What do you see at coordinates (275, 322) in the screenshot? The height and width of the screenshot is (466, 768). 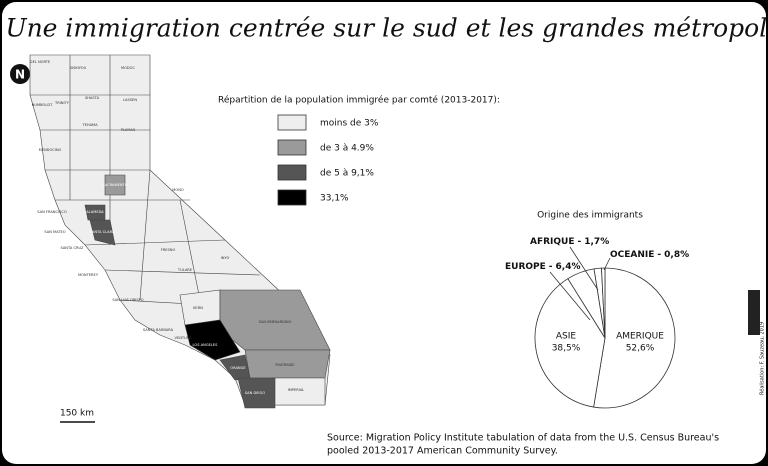 I see `county-label: SAN BERNARDINO` at bounding box center [275, 322].